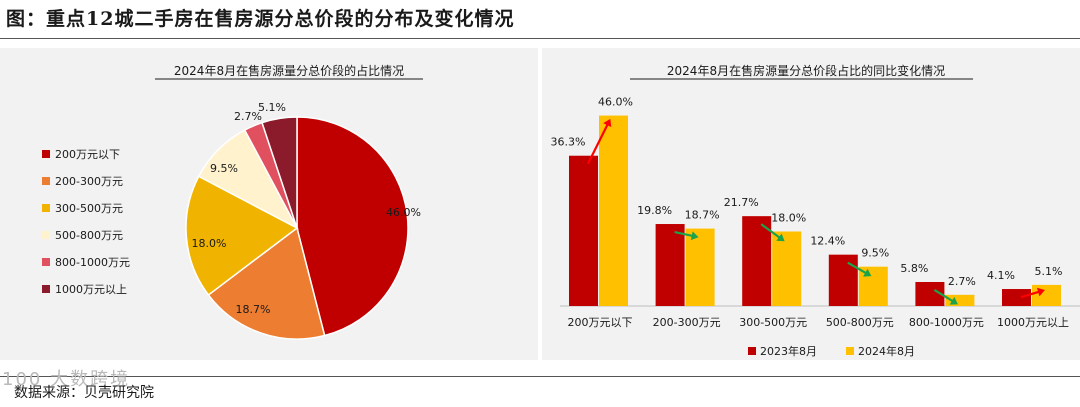  What do you see at coordinates (615, 102) in the screenshot?
I see `bar-label-2024-1: 46.0%` at bounding box center [615, 102].